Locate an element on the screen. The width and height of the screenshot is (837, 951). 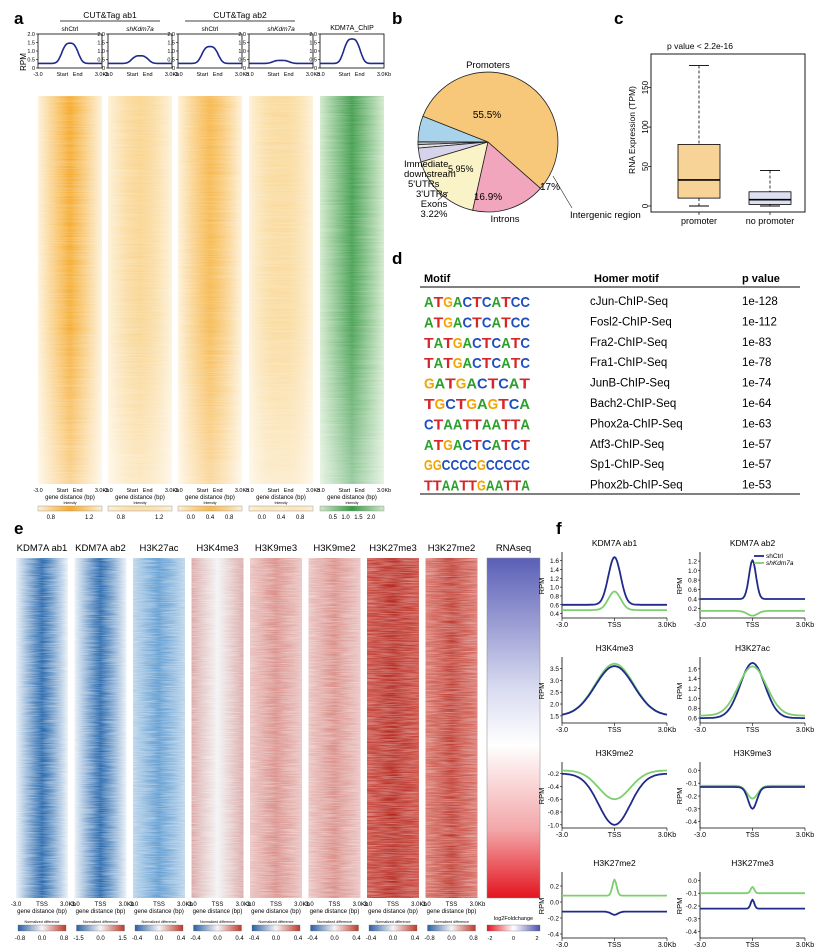
heatmap-column-label: H3K27ac is located at coordinates (158, 548).